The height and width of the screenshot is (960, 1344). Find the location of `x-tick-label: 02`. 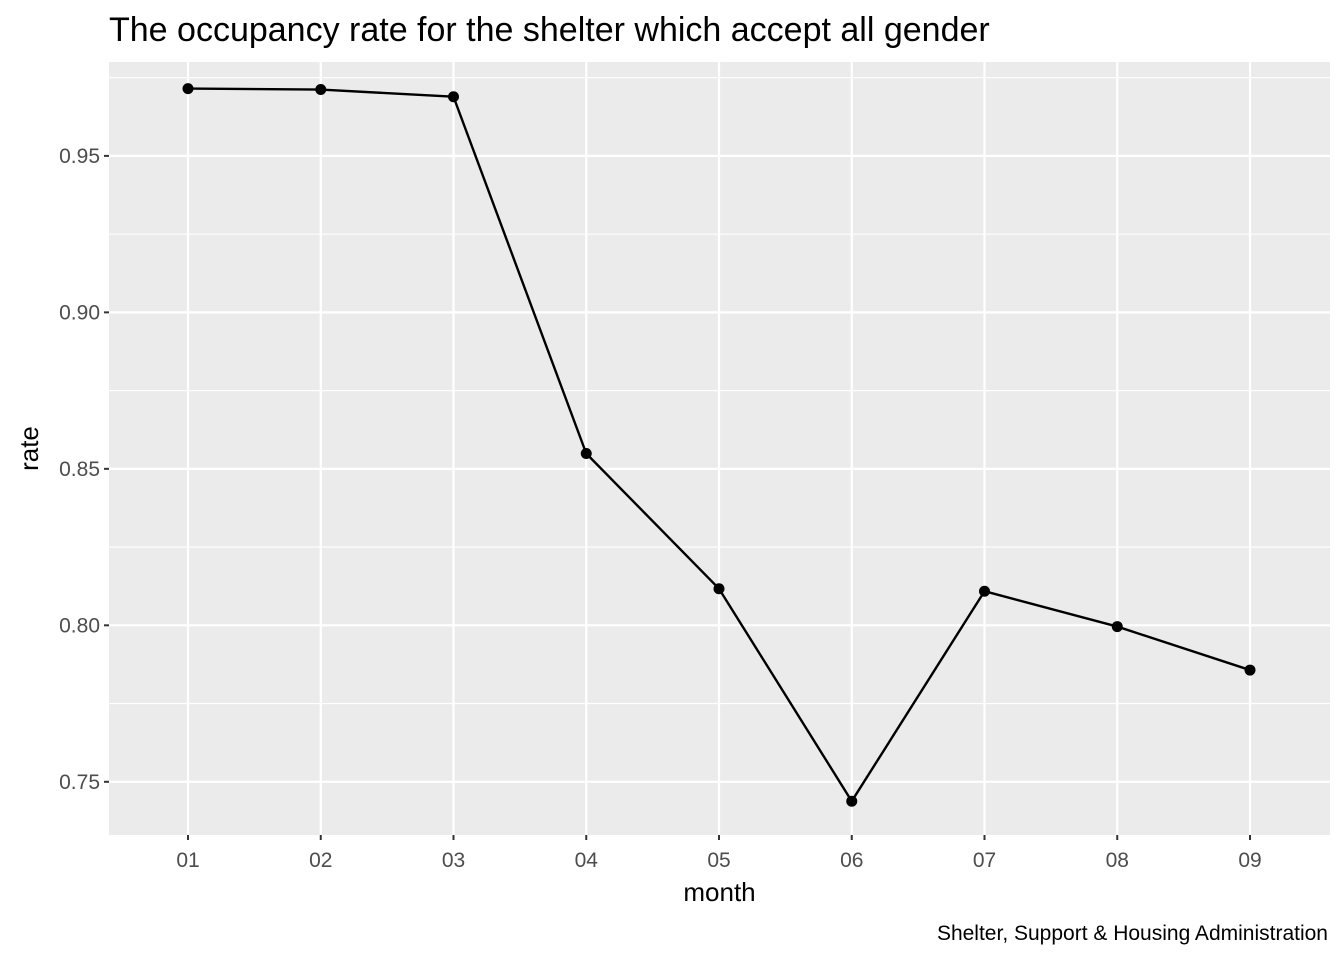

x-tick-label: 02 is located at coordinates (320, 860).